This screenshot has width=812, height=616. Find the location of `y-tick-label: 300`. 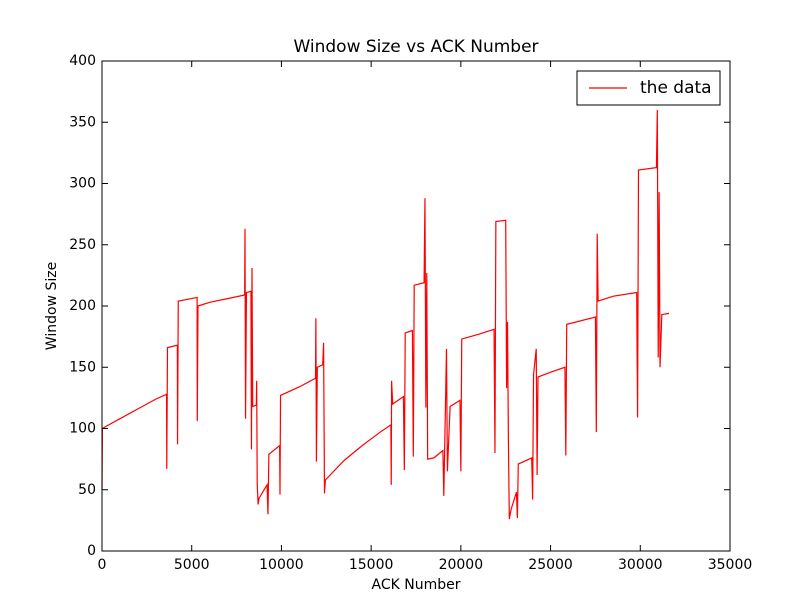

y-tick-label: 300 is located at coordinates (82, 184).